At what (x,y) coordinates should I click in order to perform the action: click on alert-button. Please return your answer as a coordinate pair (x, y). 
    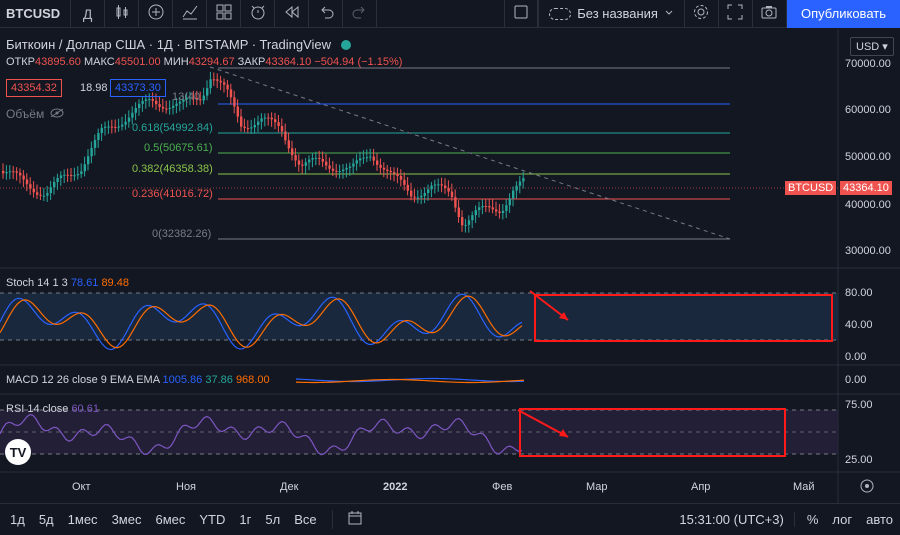
    Looking at the image, I should click on (258, 14).